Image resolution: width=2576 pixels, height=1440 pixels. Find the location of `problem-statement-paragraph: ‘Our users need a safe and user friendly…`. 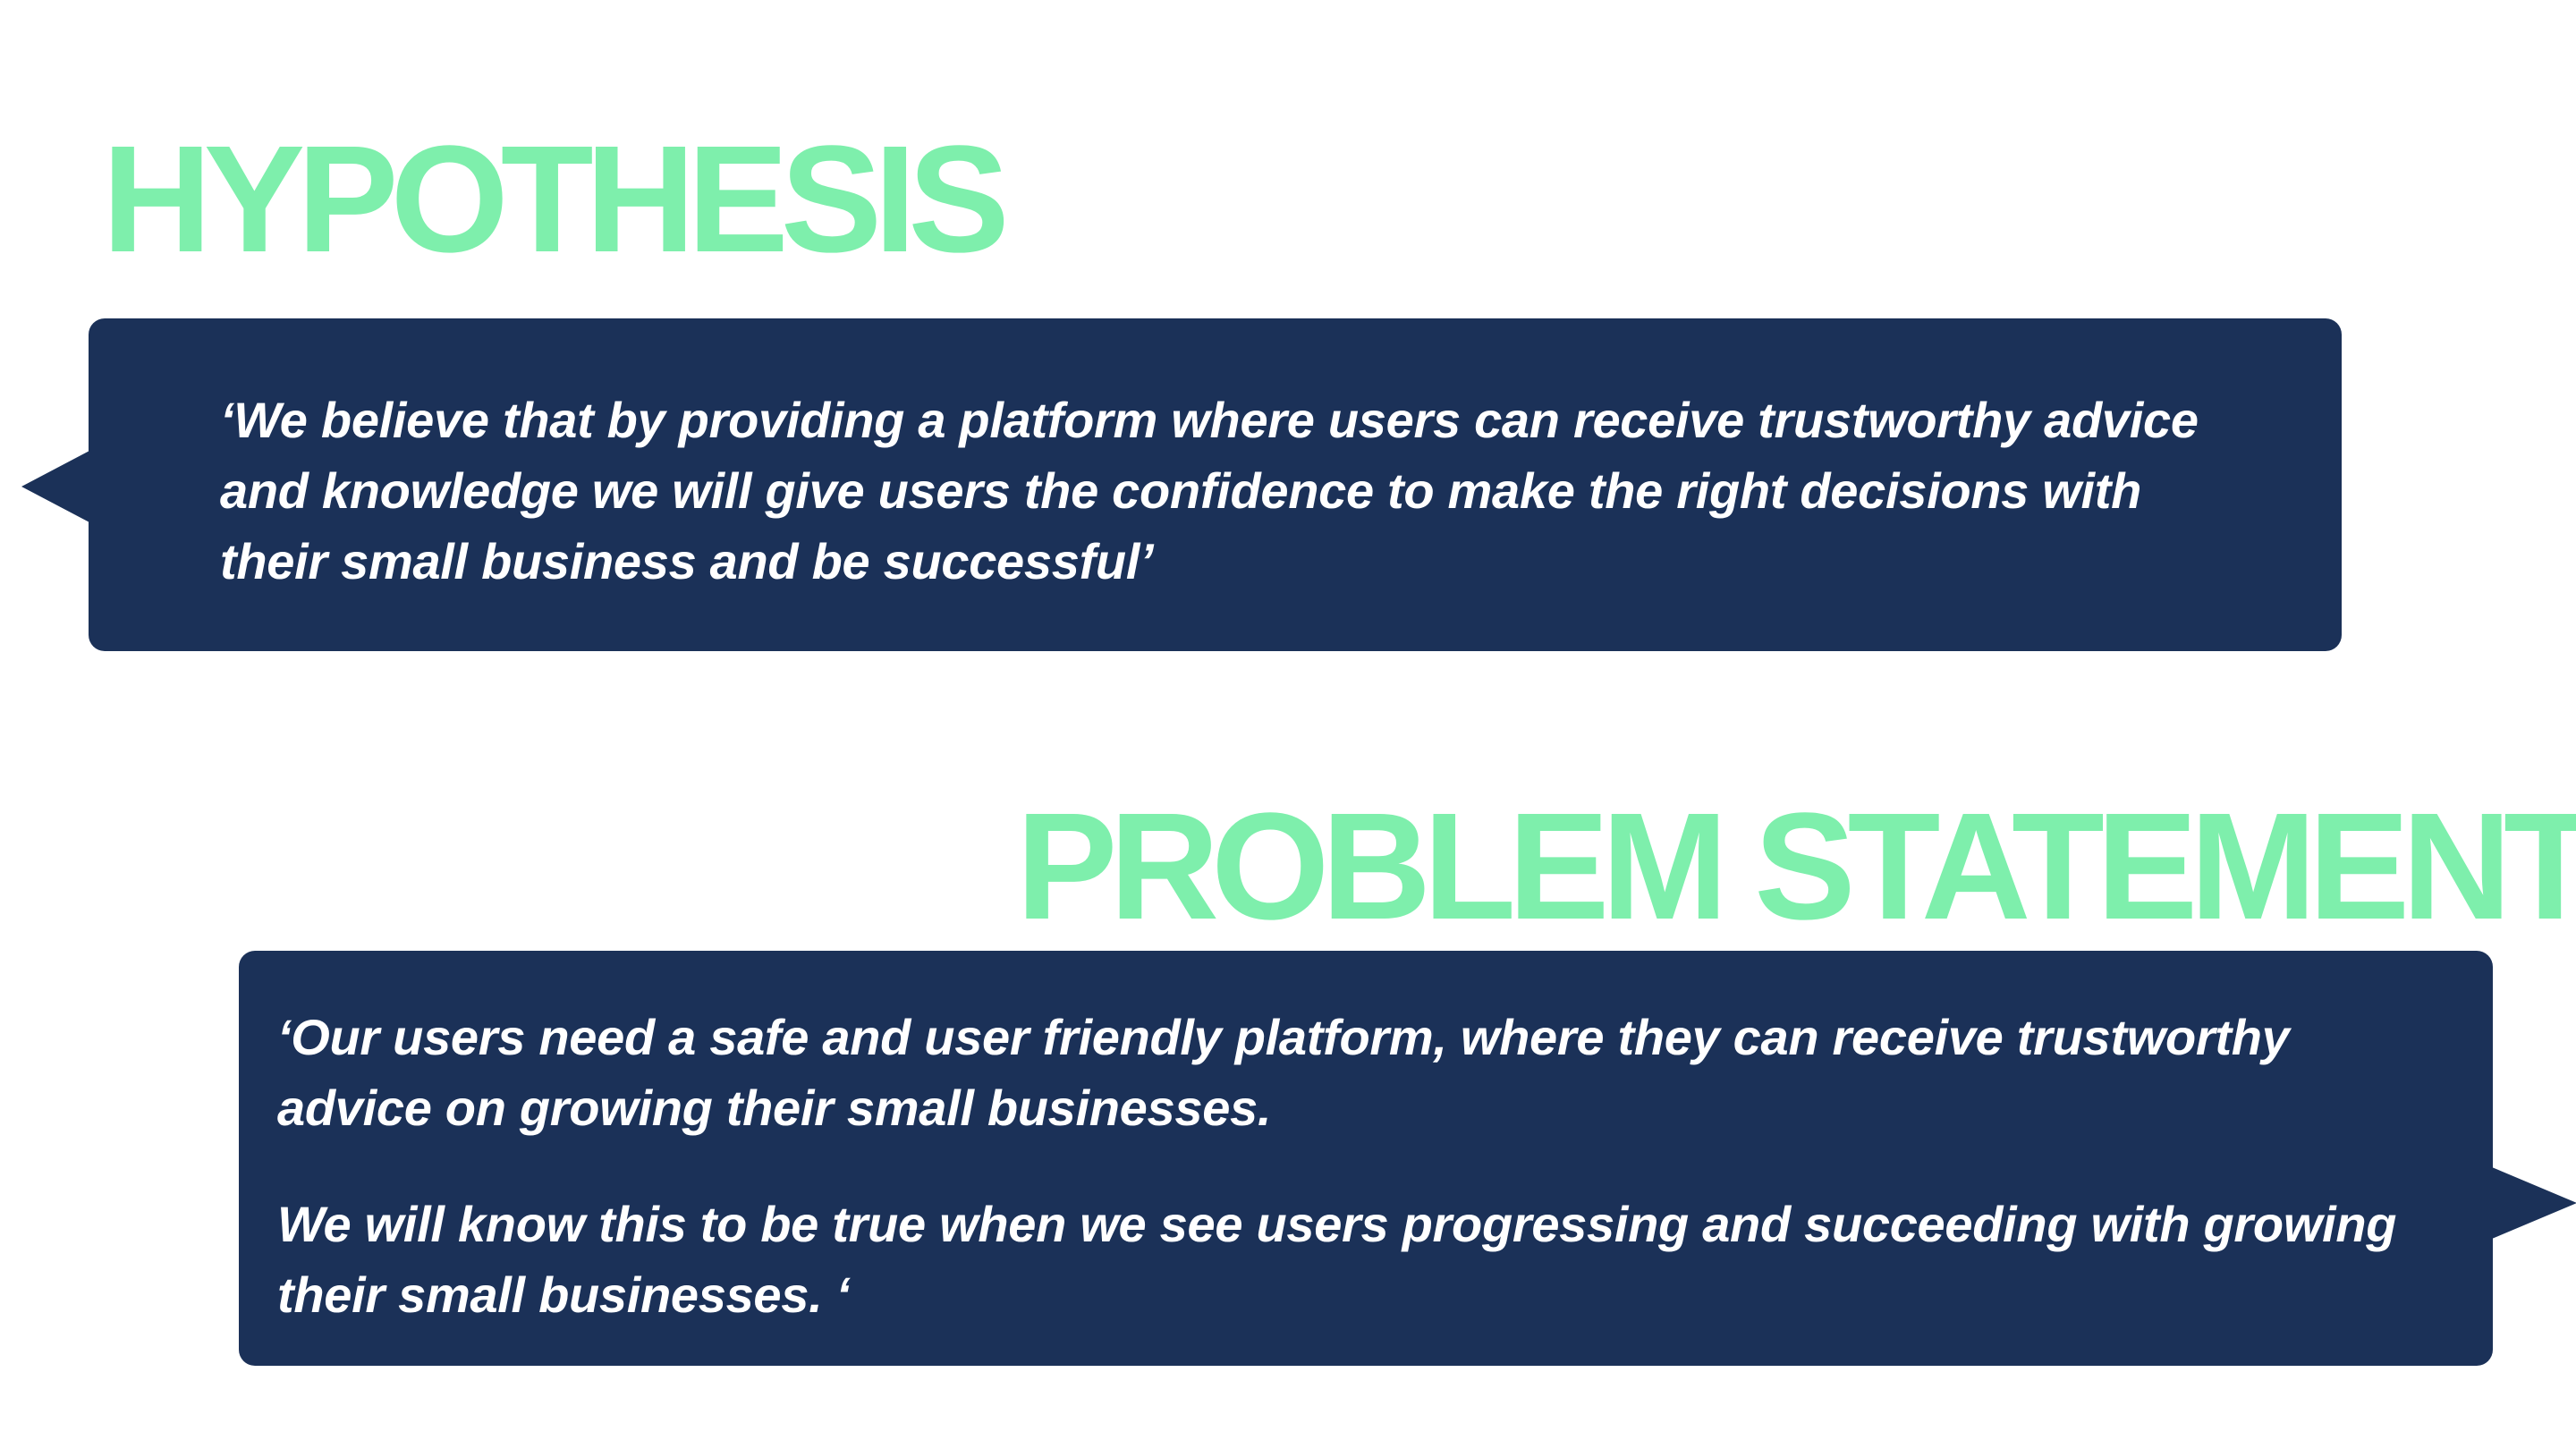

problem-statement-paragraph: ‘Our users need a safe and user friendly… is located at coordinates (1283, 1072).